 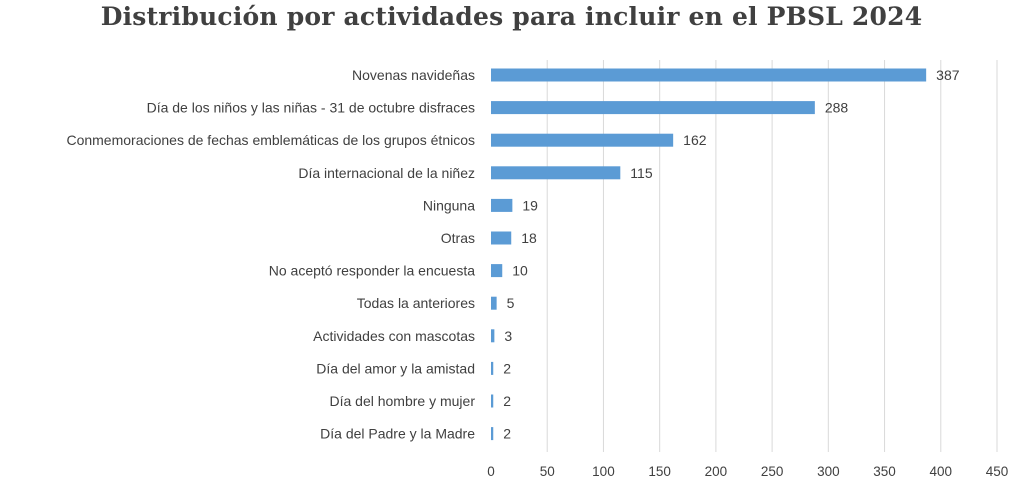 I want to click on category-label: Ninguna, so click(x=449, y=205).